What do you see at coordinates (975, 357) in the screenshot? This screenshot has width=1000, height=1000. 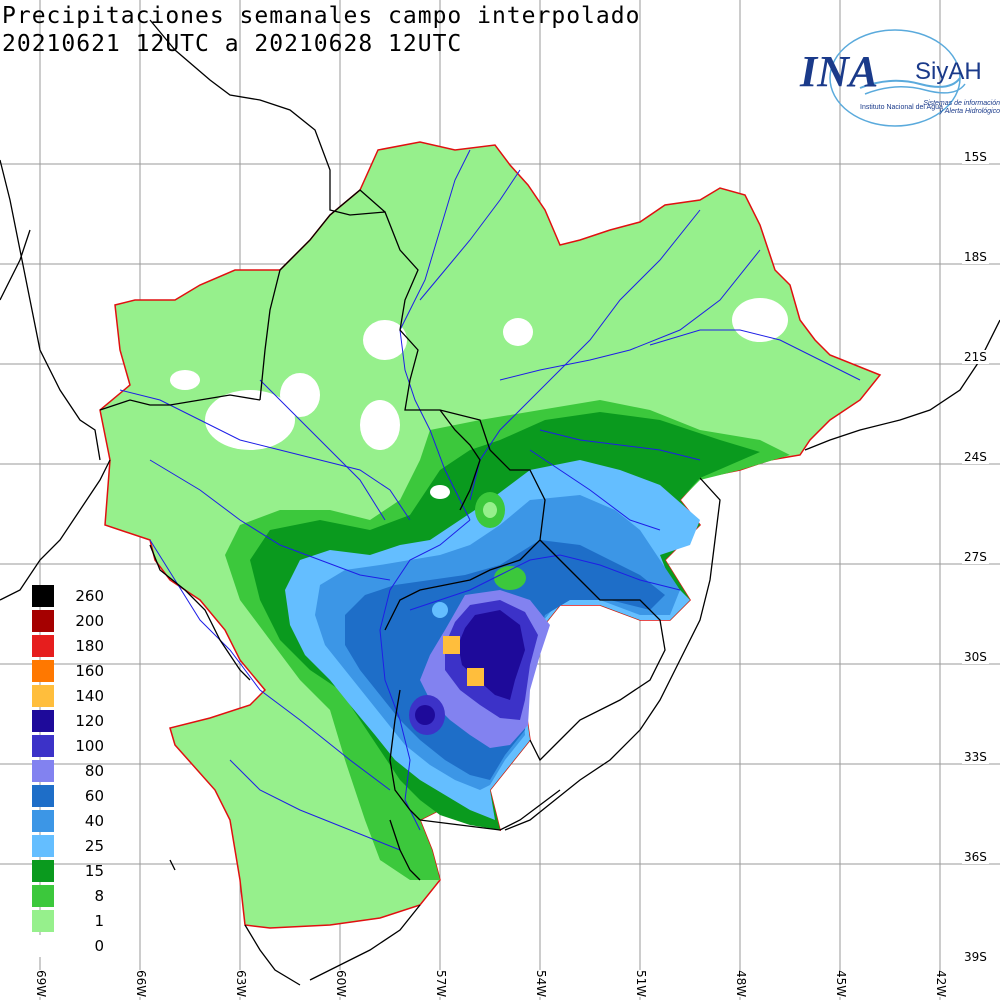 I see `latitude-label: 21S` at bounding box center [975, 357].